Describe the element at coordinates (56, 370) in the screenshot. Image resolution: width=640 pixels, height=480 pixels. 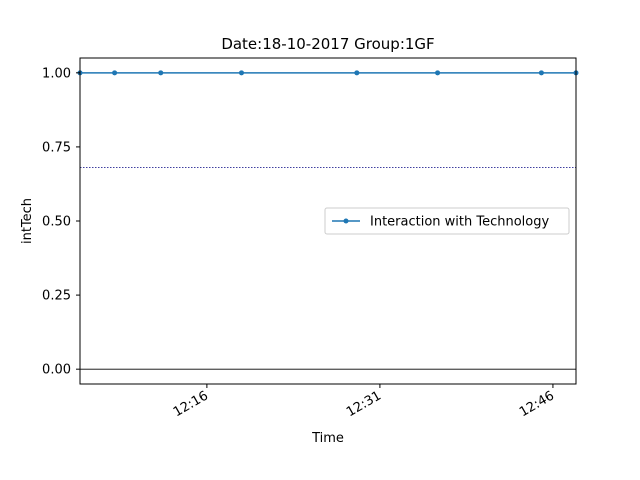
I see `y-tick-label: 0.00` at that location.